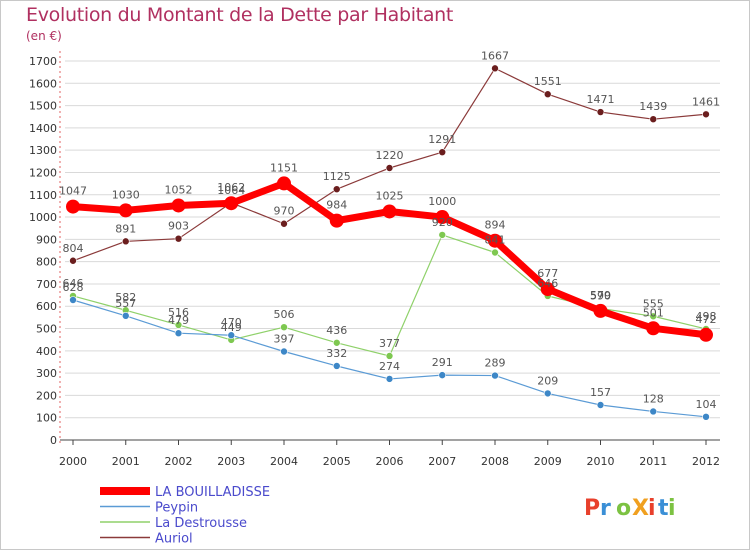 The height and width of the screenshot is (550, 750). I want to click on x-tick-label: 2006, so click(390, 461).